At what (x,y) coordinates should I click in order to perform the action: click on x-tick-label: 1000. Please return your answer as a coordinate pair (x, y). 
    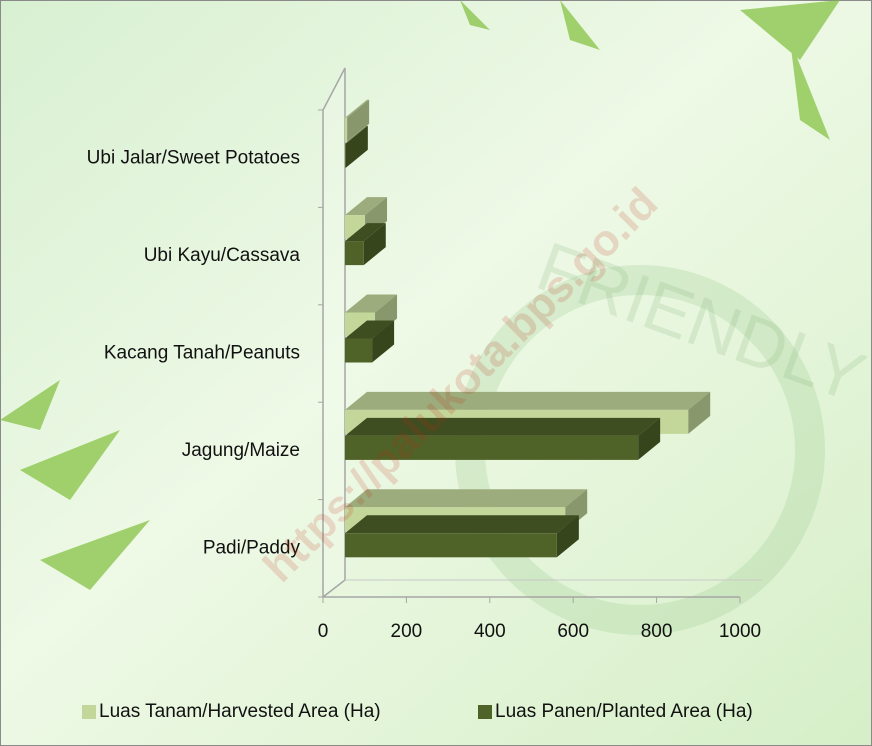
    Looking at the image, I should click on (740, 631).